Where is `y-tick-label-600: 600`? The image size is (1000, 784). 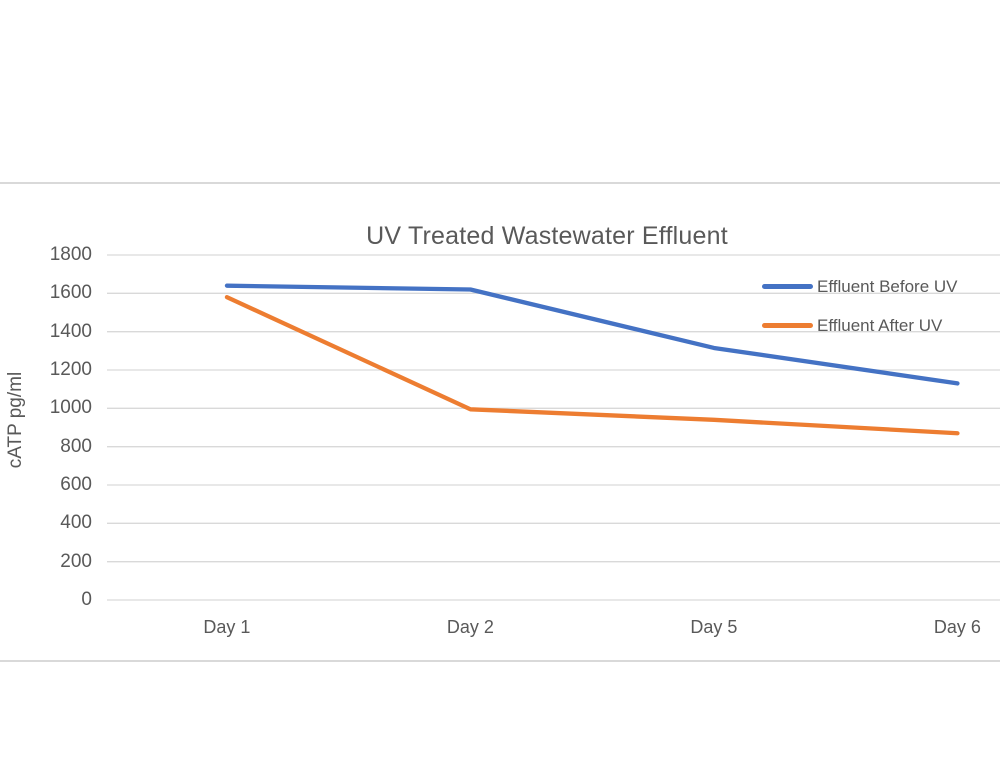 y-tick-label-600: 600 is located at coordinates (76, 484).